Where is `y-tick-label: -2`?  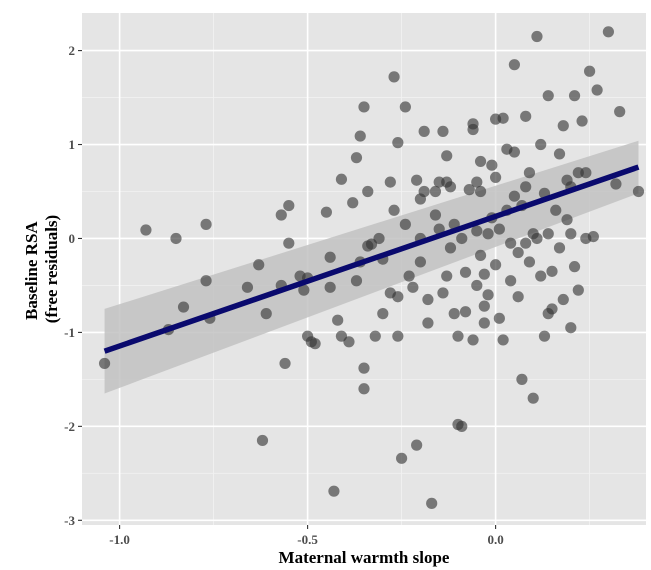
y-tick-label: -2 is located at coordinates (69, 426).